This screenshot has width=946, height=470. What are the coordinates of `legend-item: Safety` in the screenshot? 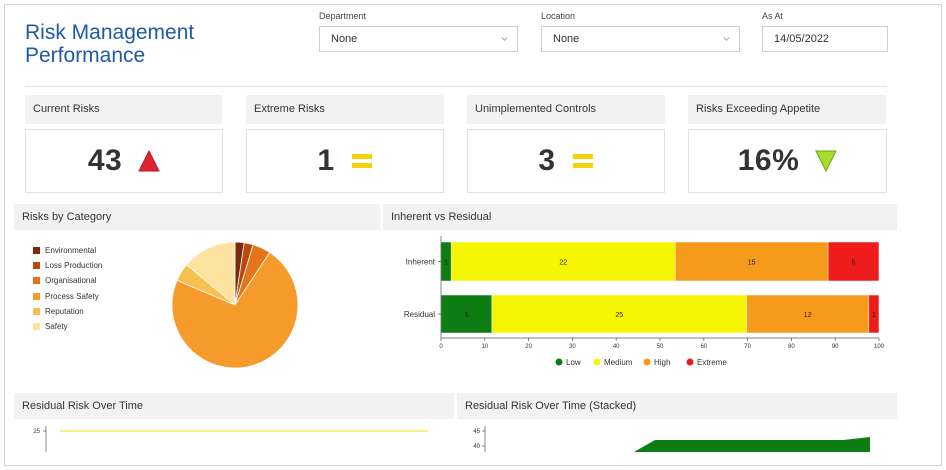 It's located at (67, 326).